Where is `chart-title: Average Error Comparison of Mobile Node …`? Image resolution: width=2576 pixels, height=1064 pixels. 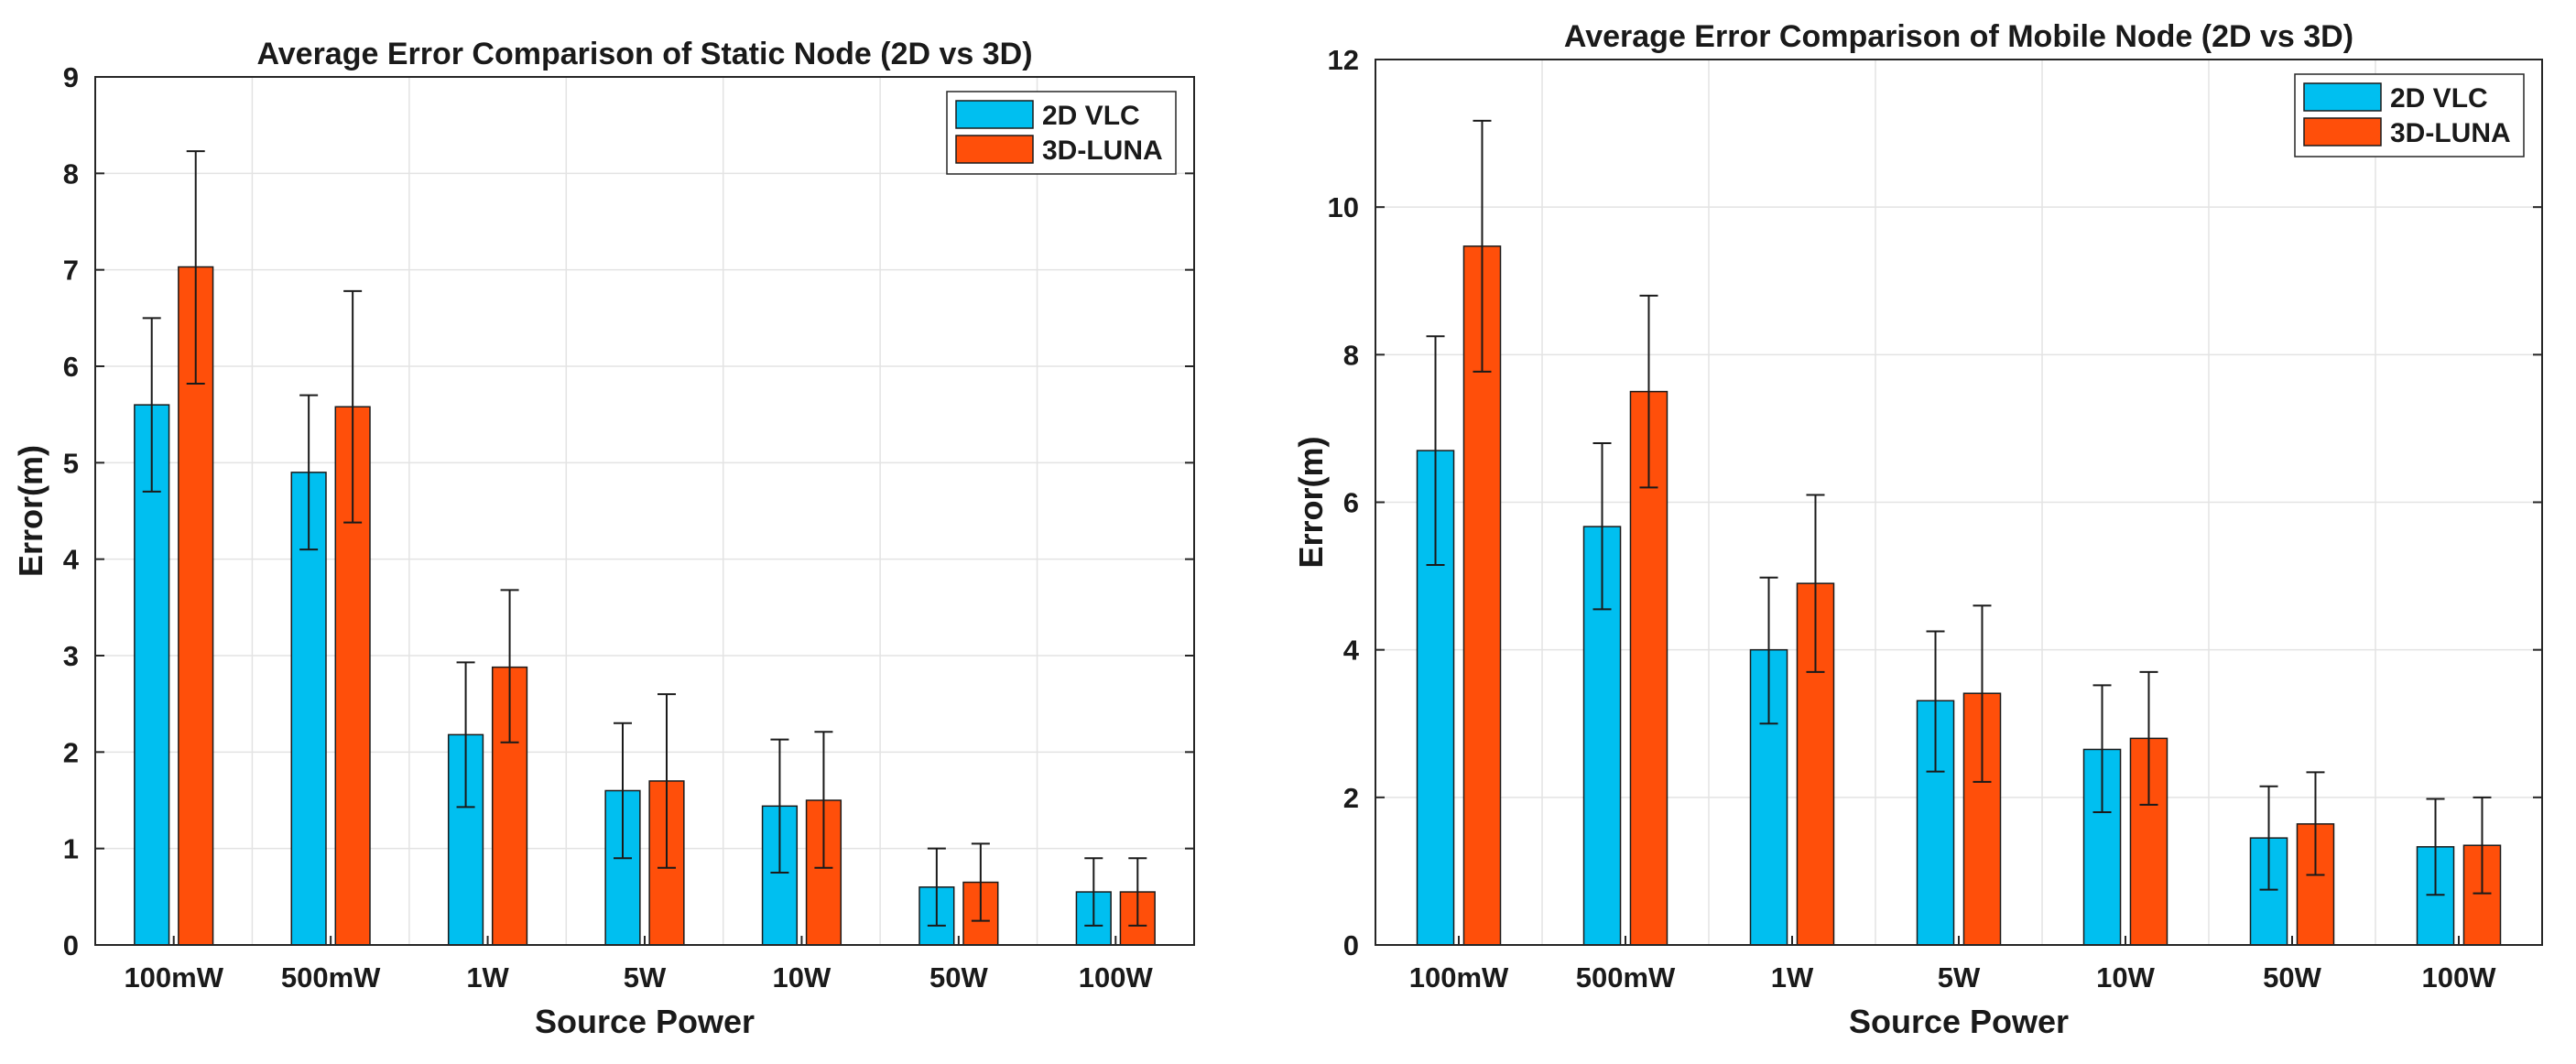 chart-title: Average Error Comparison of Mobile Node … is located at coordinates (1958, 36).